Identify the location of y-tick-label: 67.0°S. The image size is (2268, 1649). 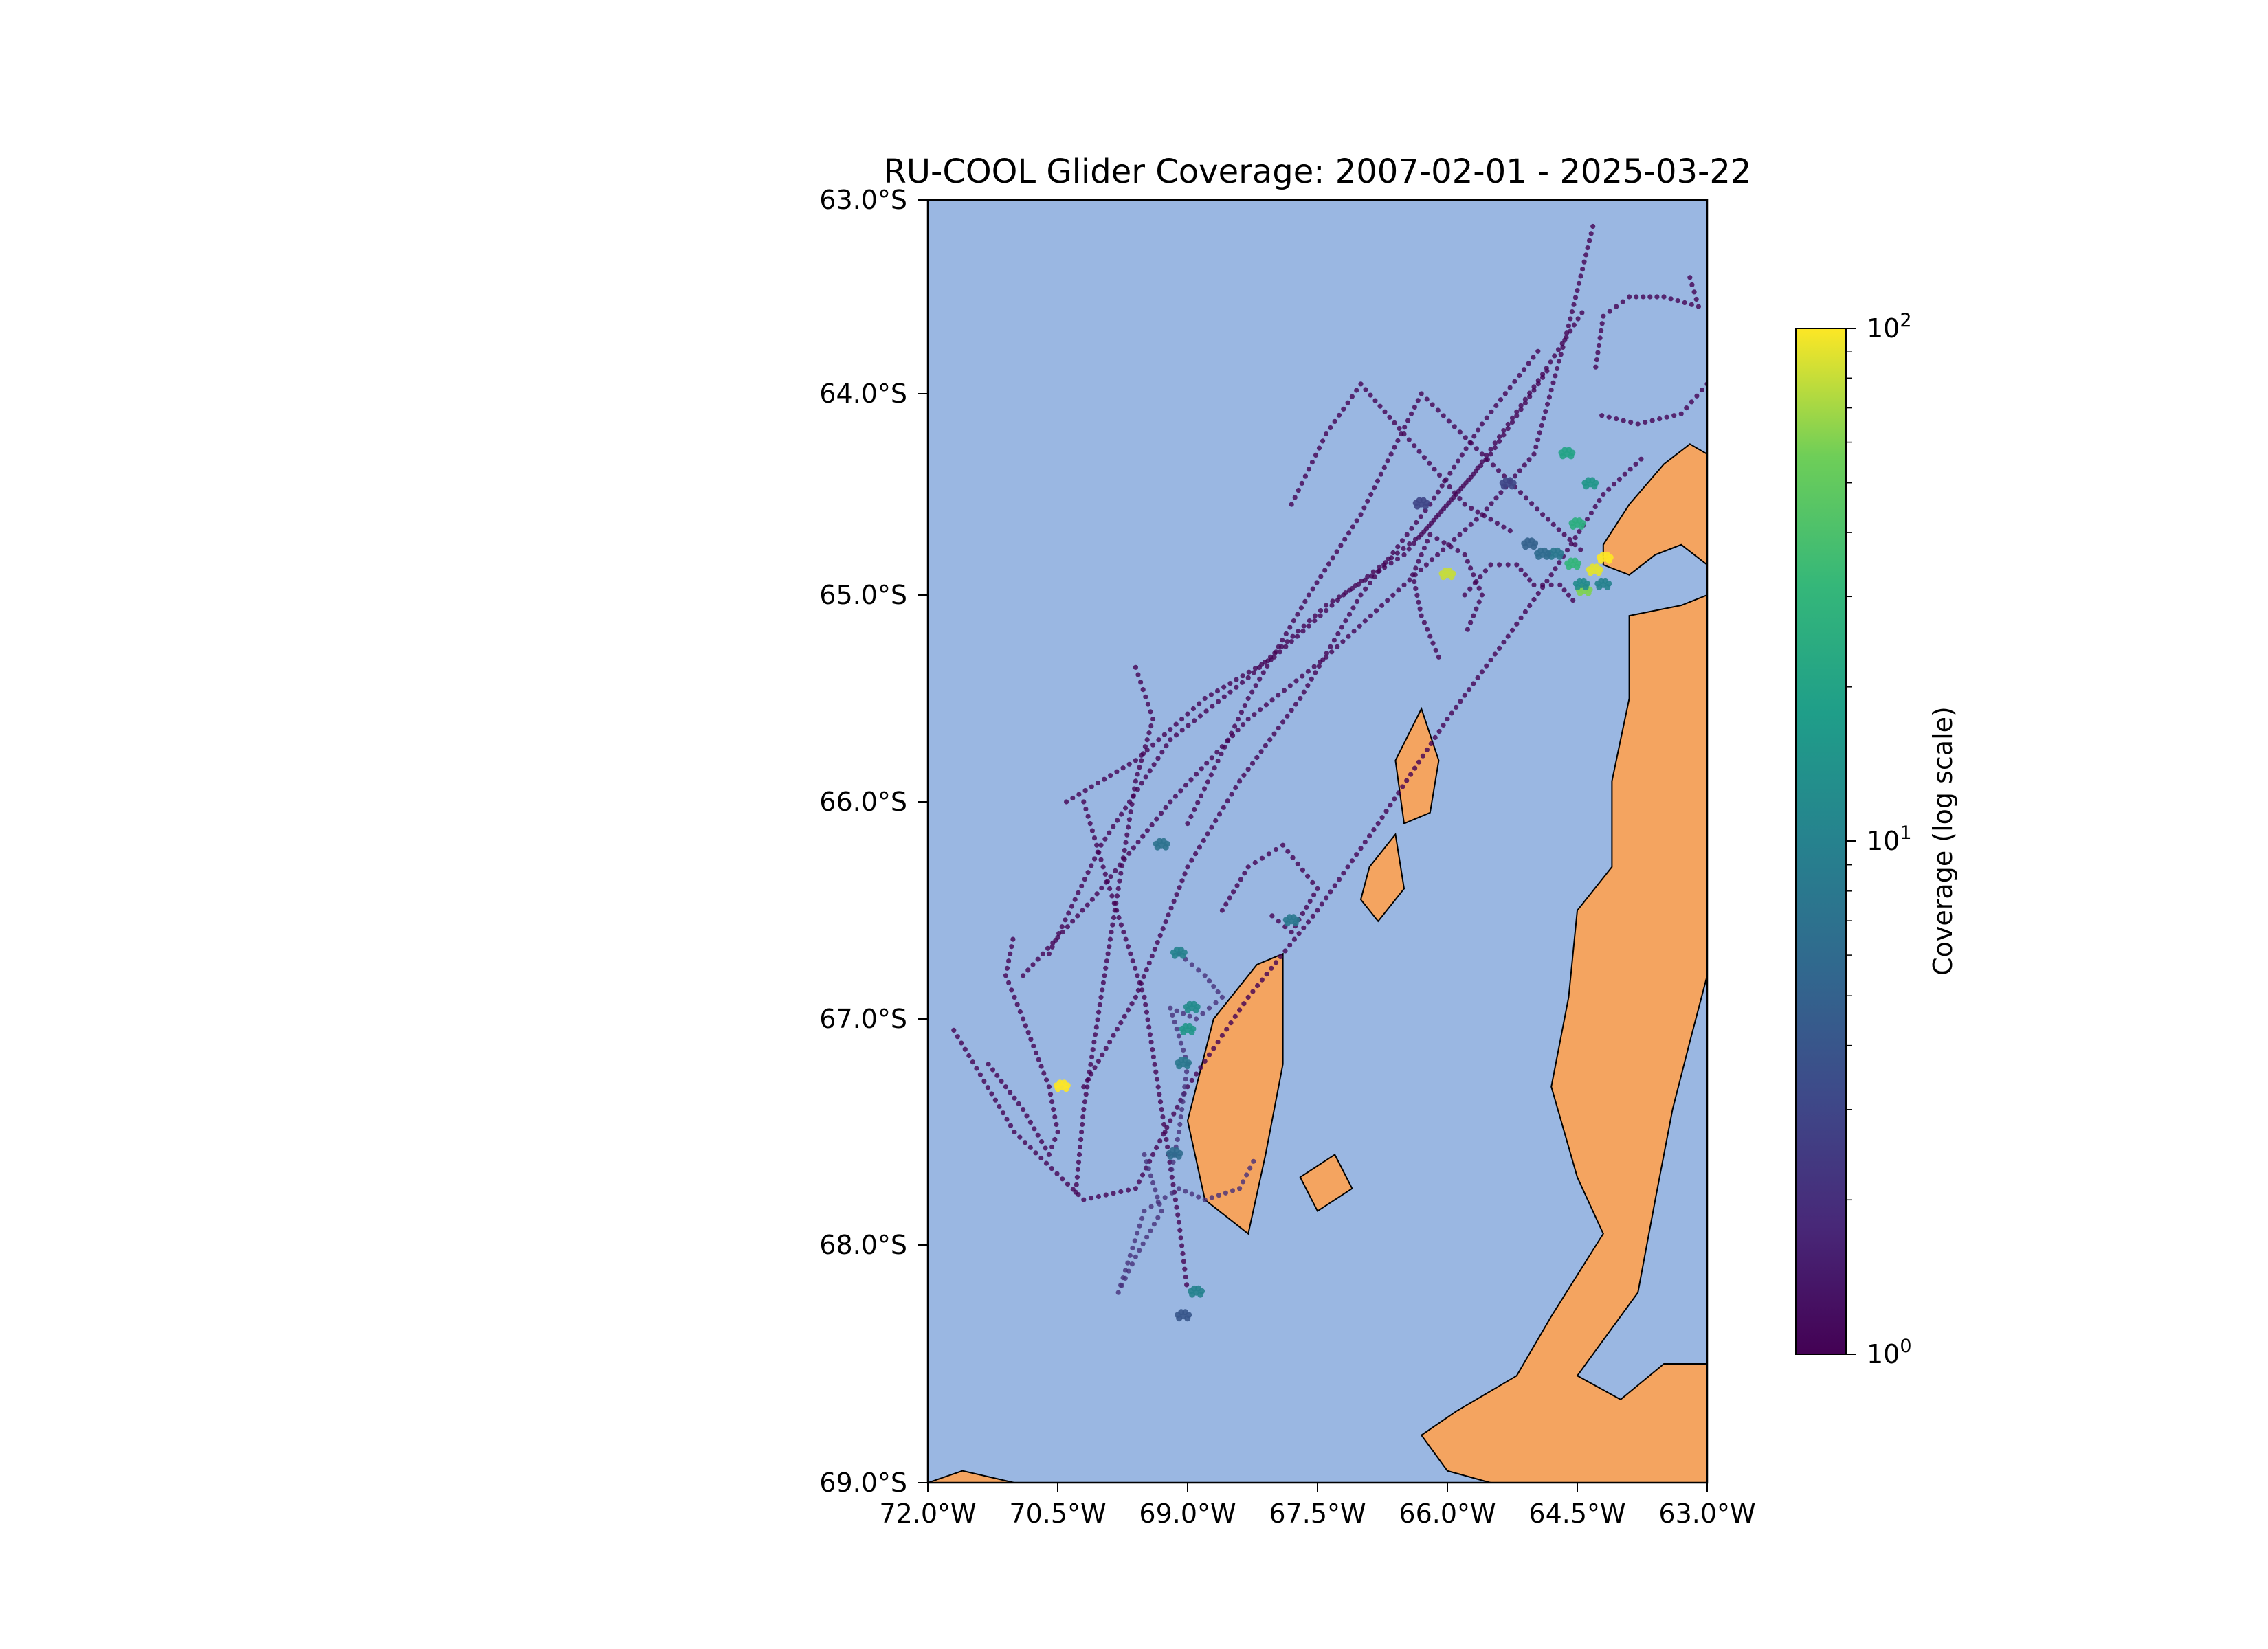
(863, 1019).